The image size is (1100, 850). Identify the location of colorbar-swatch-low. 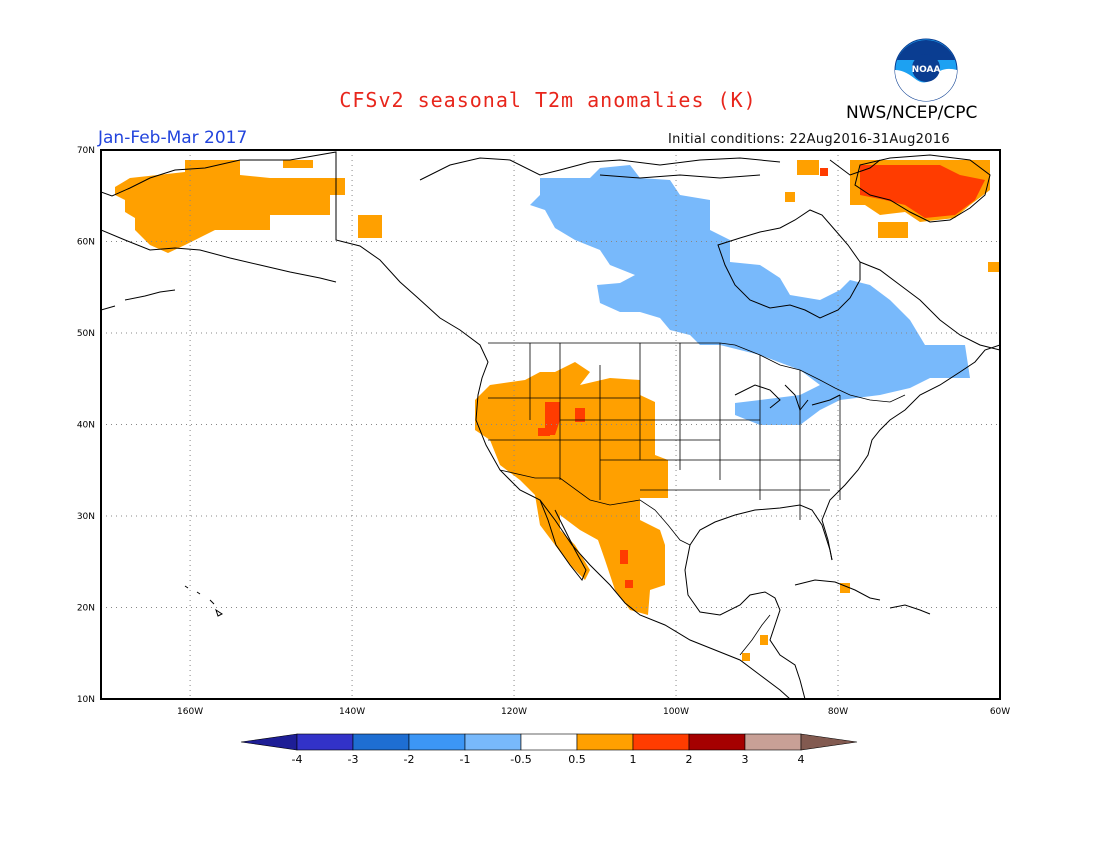
(269, 742).